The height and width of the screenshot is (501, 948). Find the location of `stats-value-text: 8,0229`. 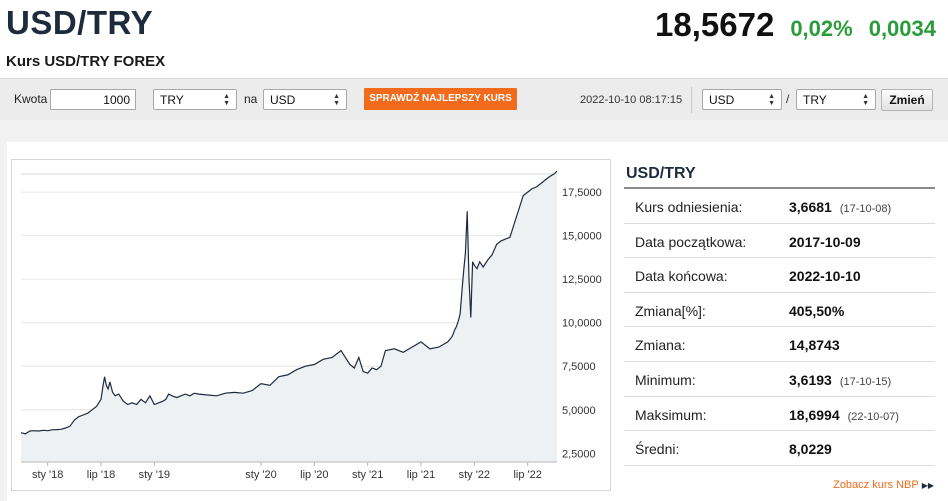

stats-value-text: 8,0229 is located at coordinates (810, 449).